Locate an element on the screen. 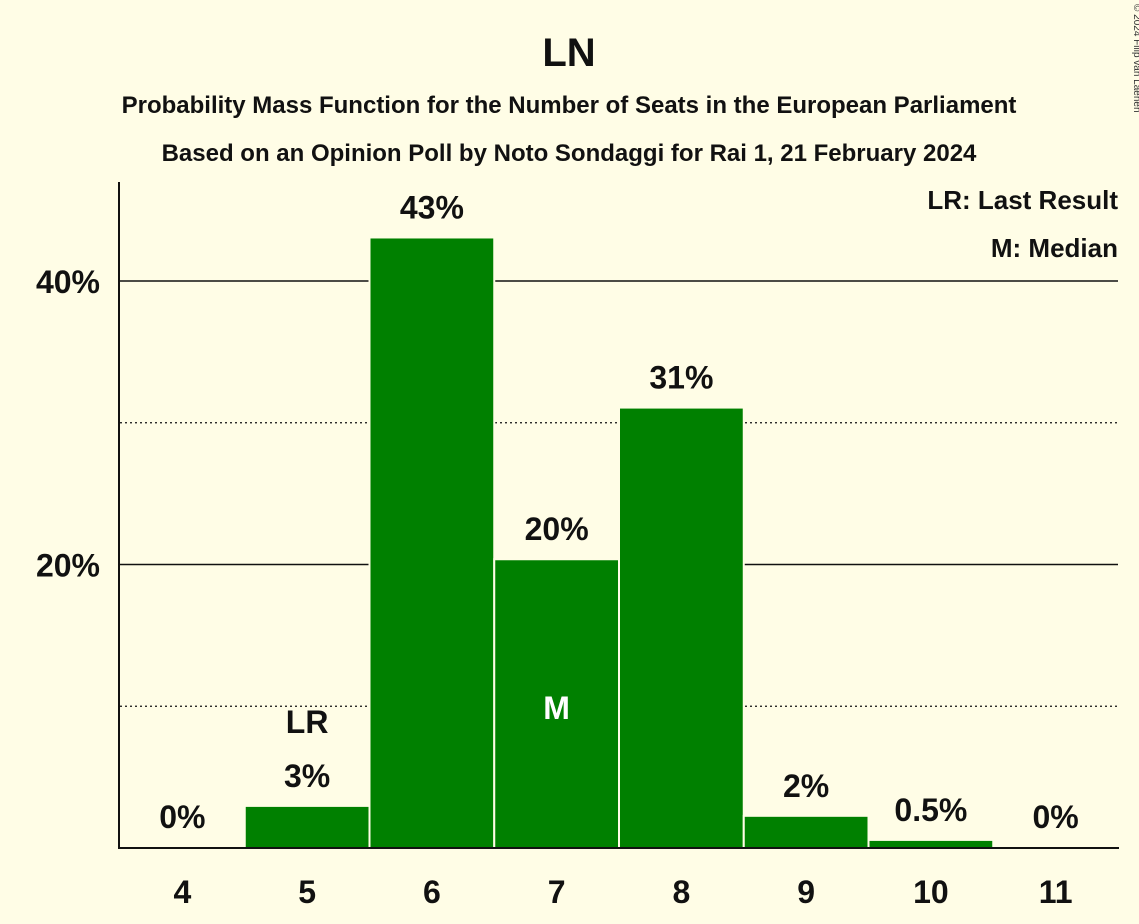  data-label-4: 0% is located at coordinates (182, 817).